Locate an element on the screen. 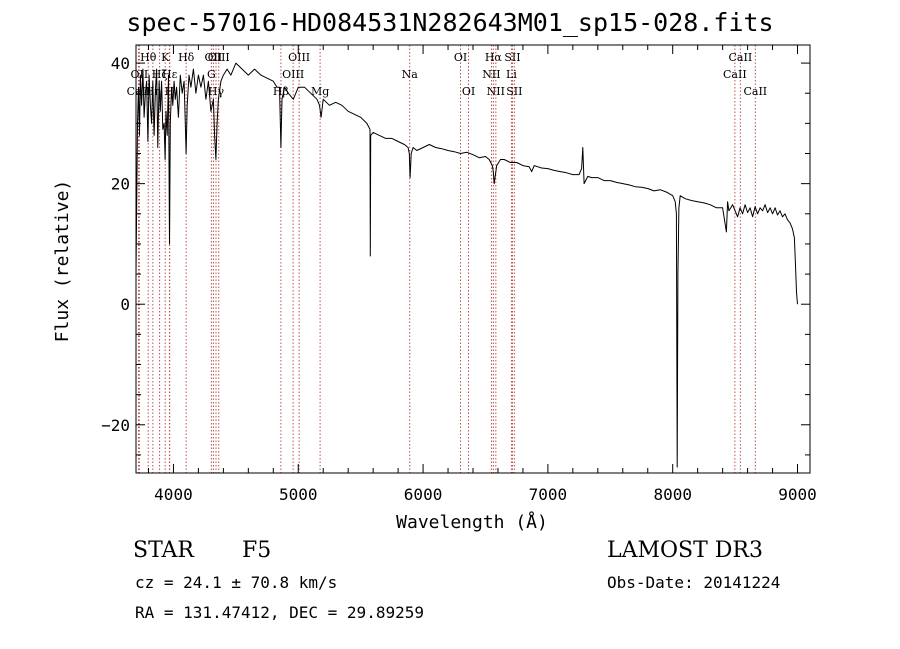 The image size is (900, 649). line-label: K is located at coordinates (165, 57).